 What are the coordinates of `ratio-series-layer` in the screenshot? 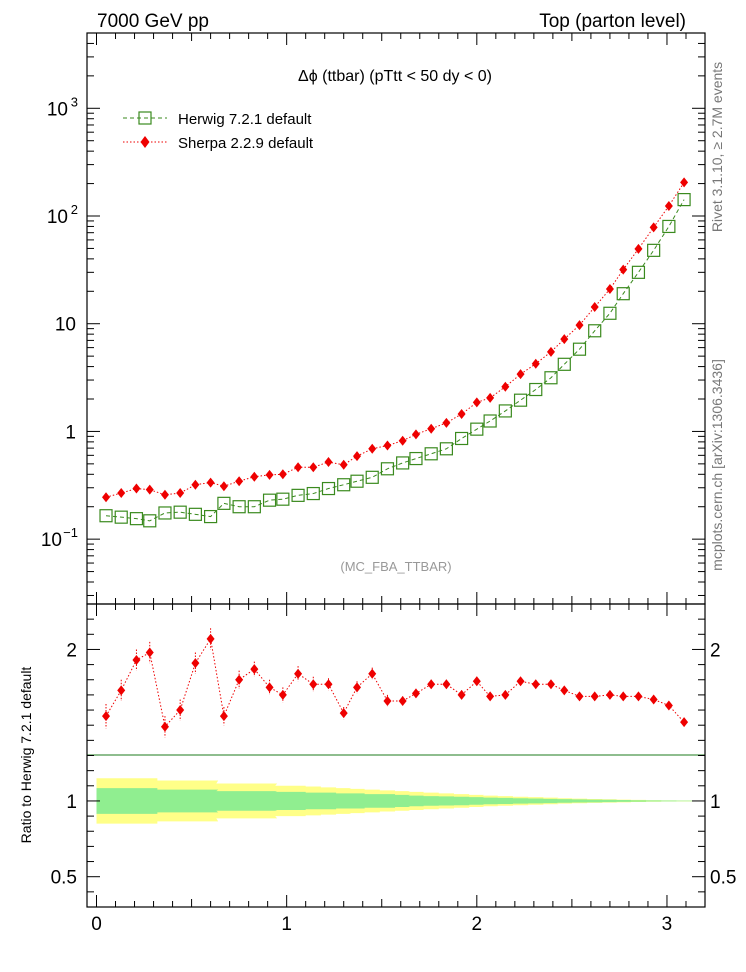 It's located at (395, 683).